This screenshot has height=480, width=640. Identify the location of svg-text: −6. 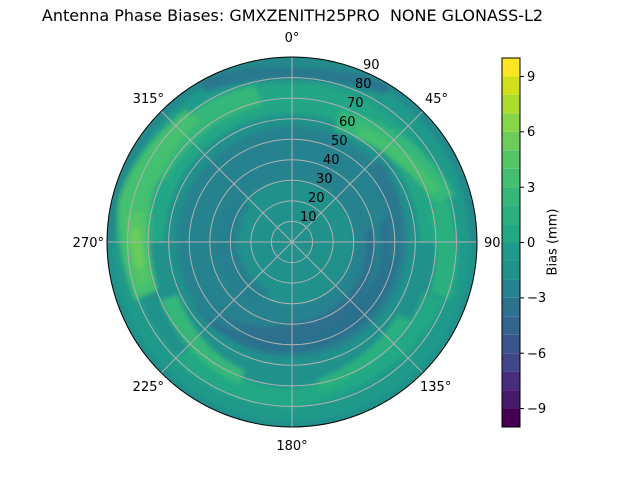
(536, 354).